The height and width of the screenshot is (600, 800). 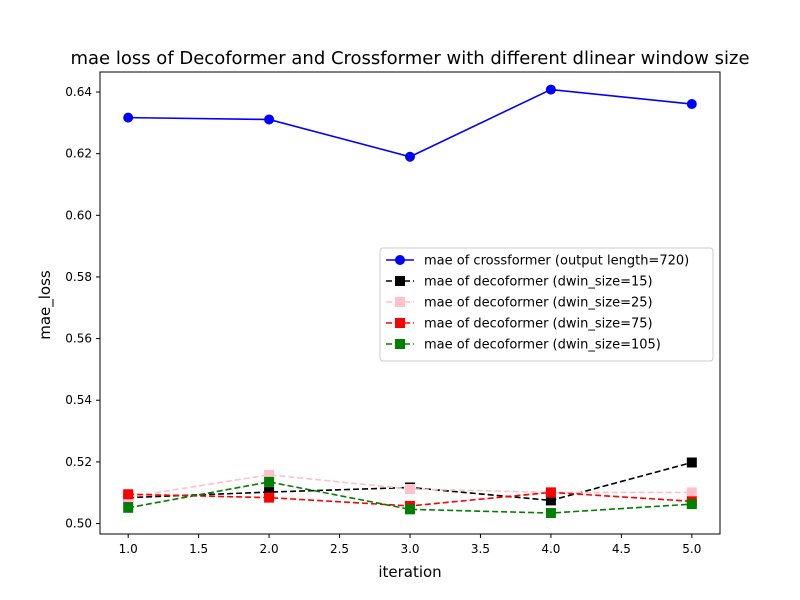 I want to click on y-tick-label: 0.56, so click(x=78, y=339).